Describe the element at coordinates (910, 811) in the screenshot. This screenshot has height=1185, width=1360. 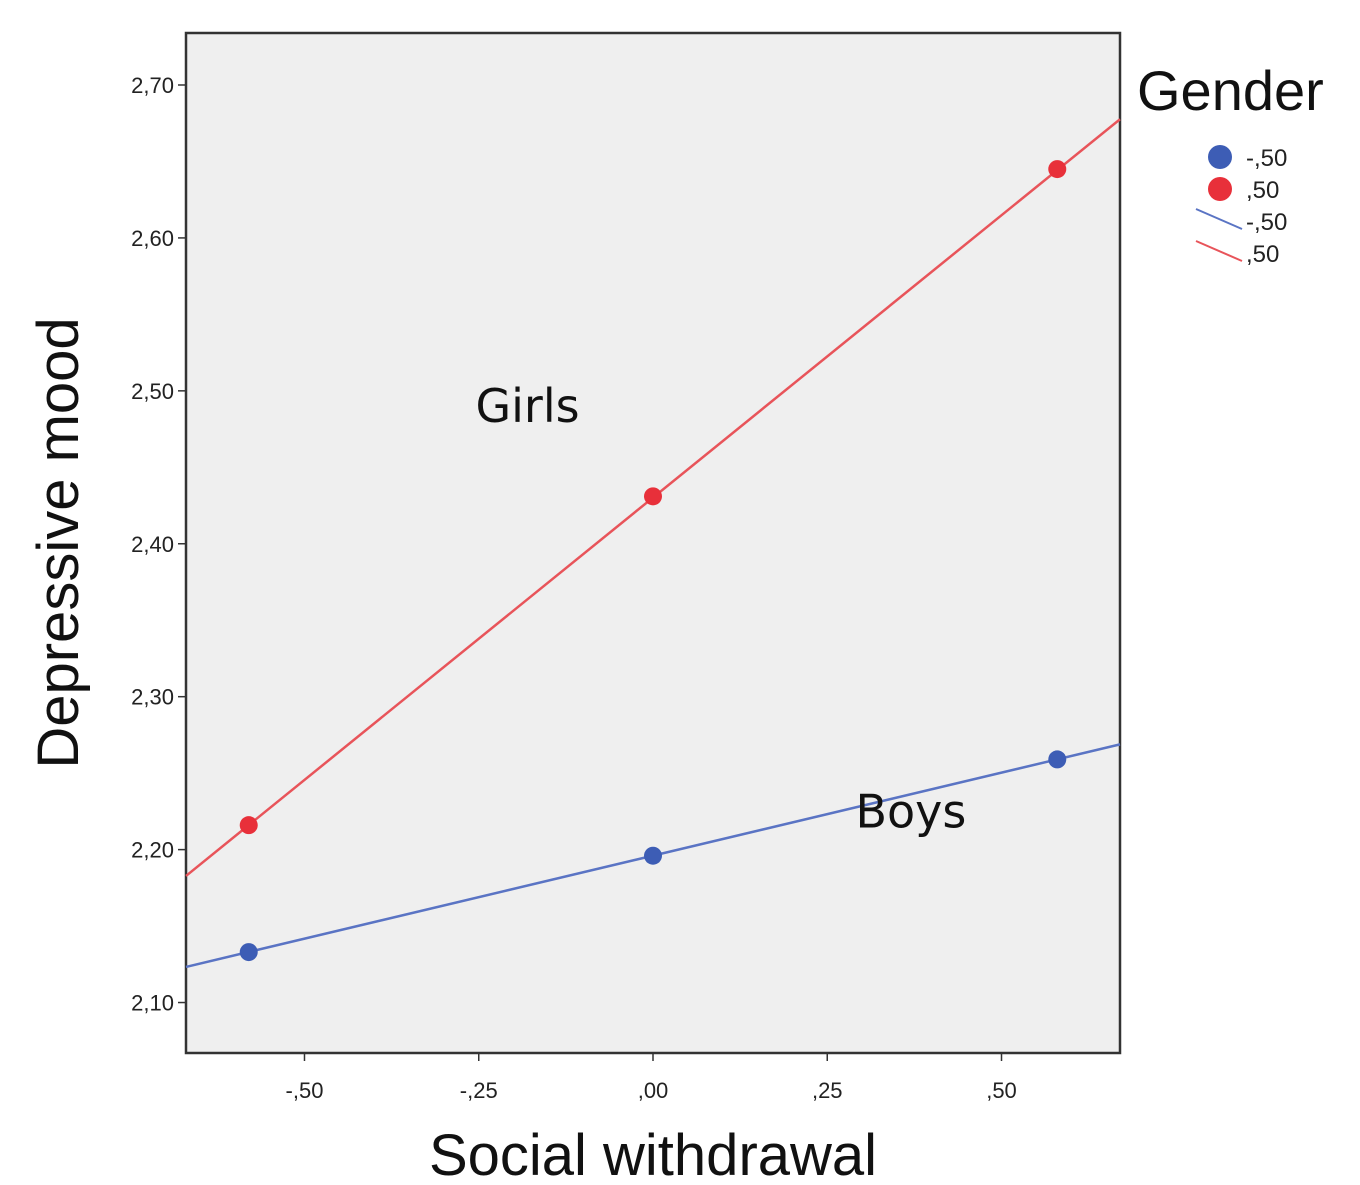
I see `annotation-label: Boys` at that location.